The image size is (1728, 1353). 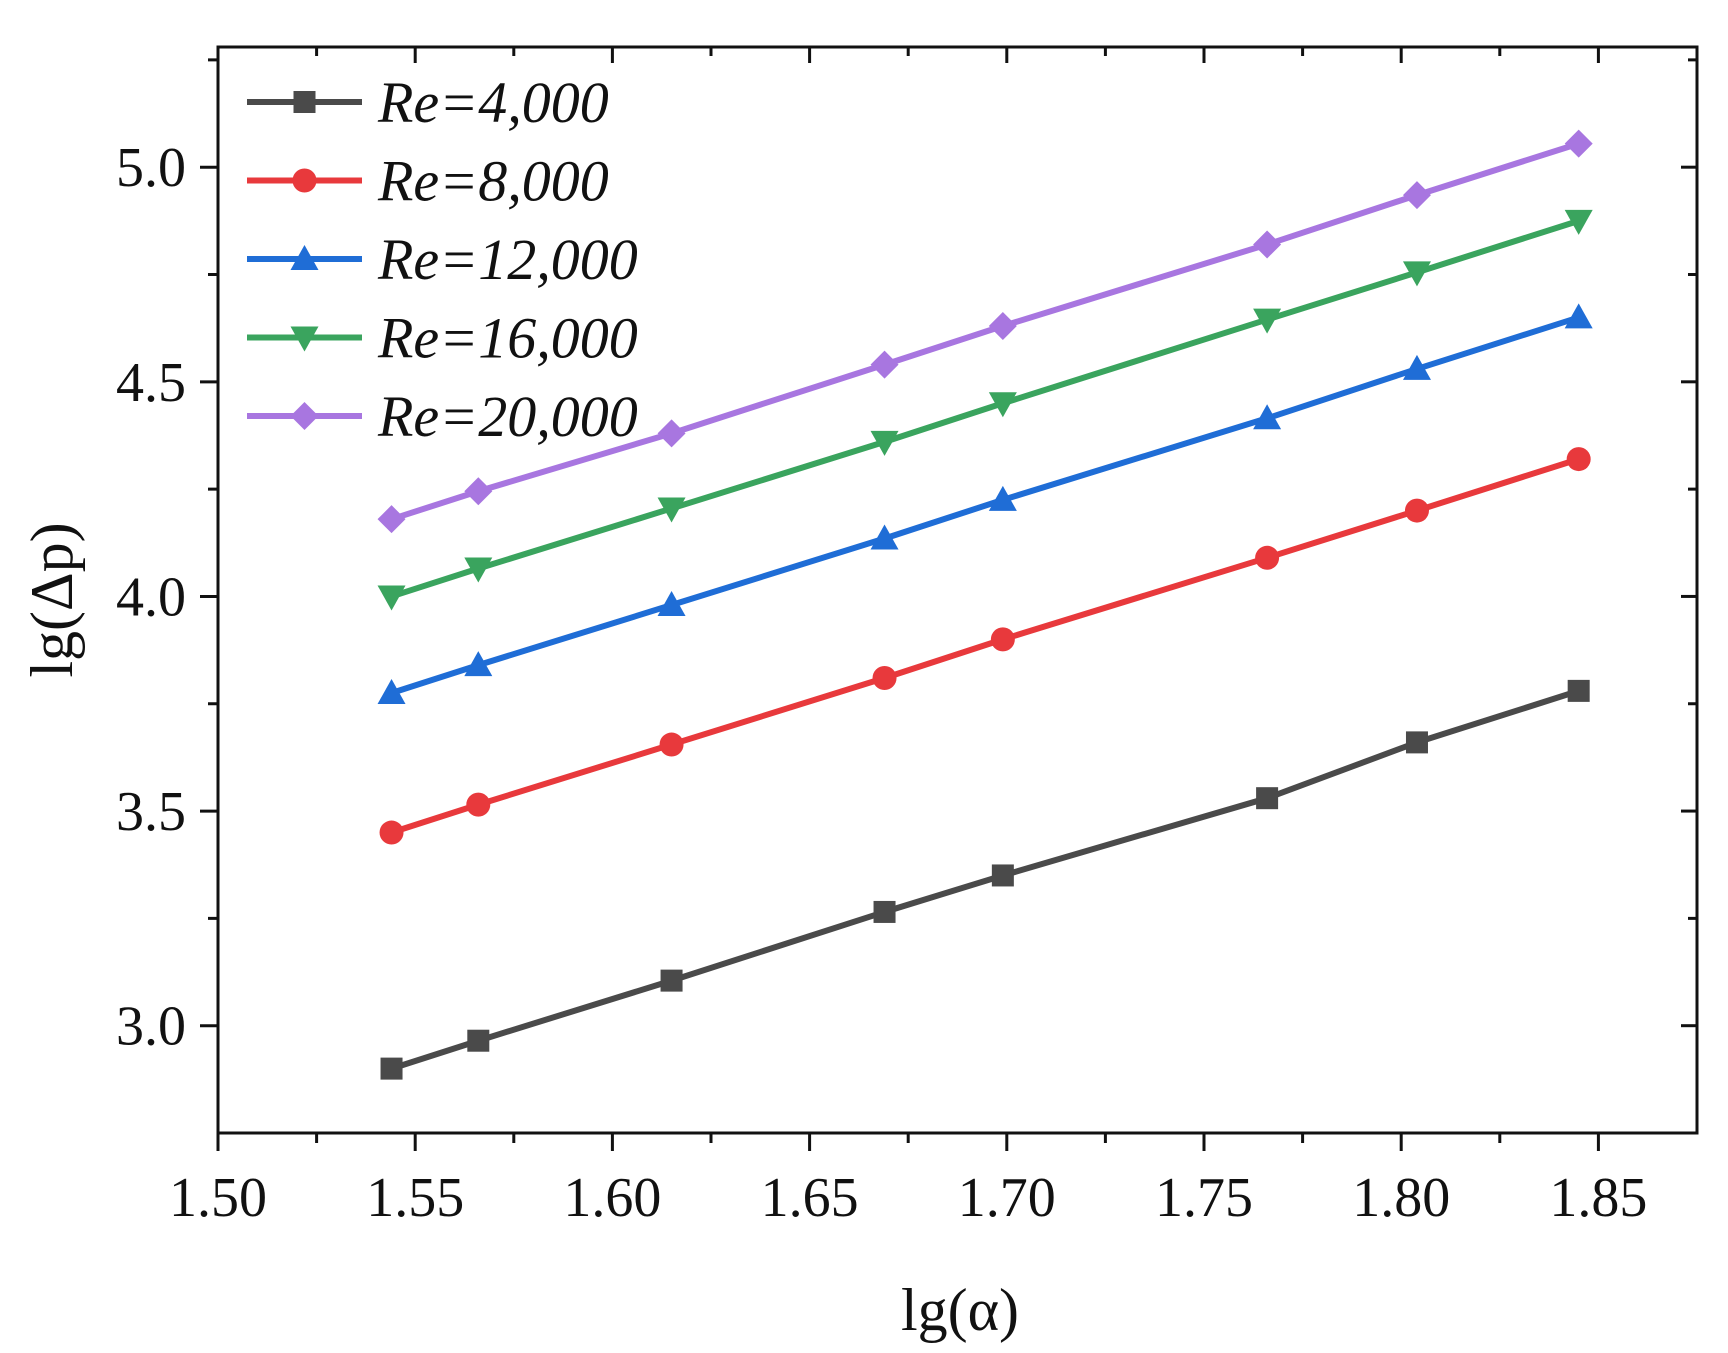 I want to click on legend-item: Re=12,000, so click(x=442, y=259).